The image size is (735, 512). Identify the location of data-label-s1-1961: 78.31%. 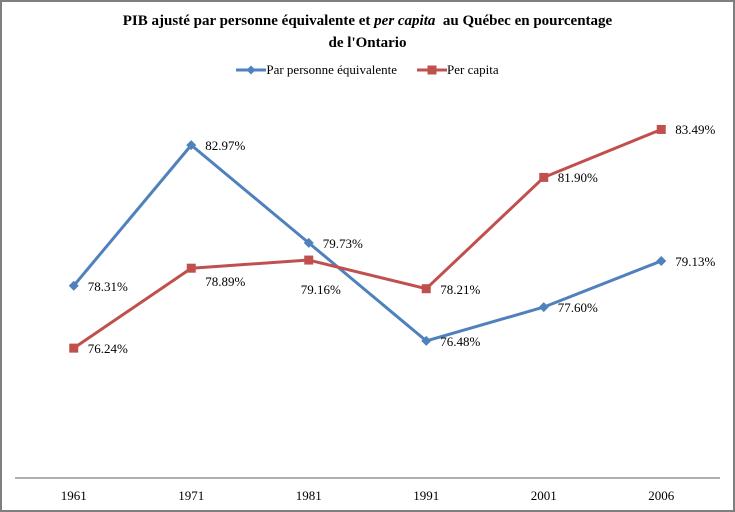
(107, 286).